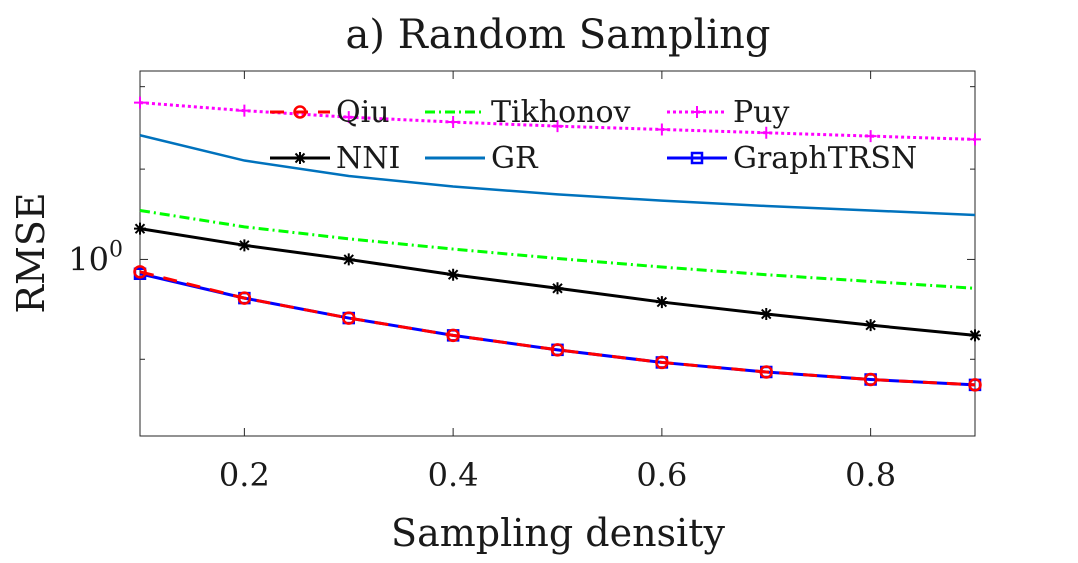 The width and height of the screenshot is (1078, 563). Describe the element at coordinates (244, 475) in the screenshot. I see `x-tick-label: 0.2` at that location.